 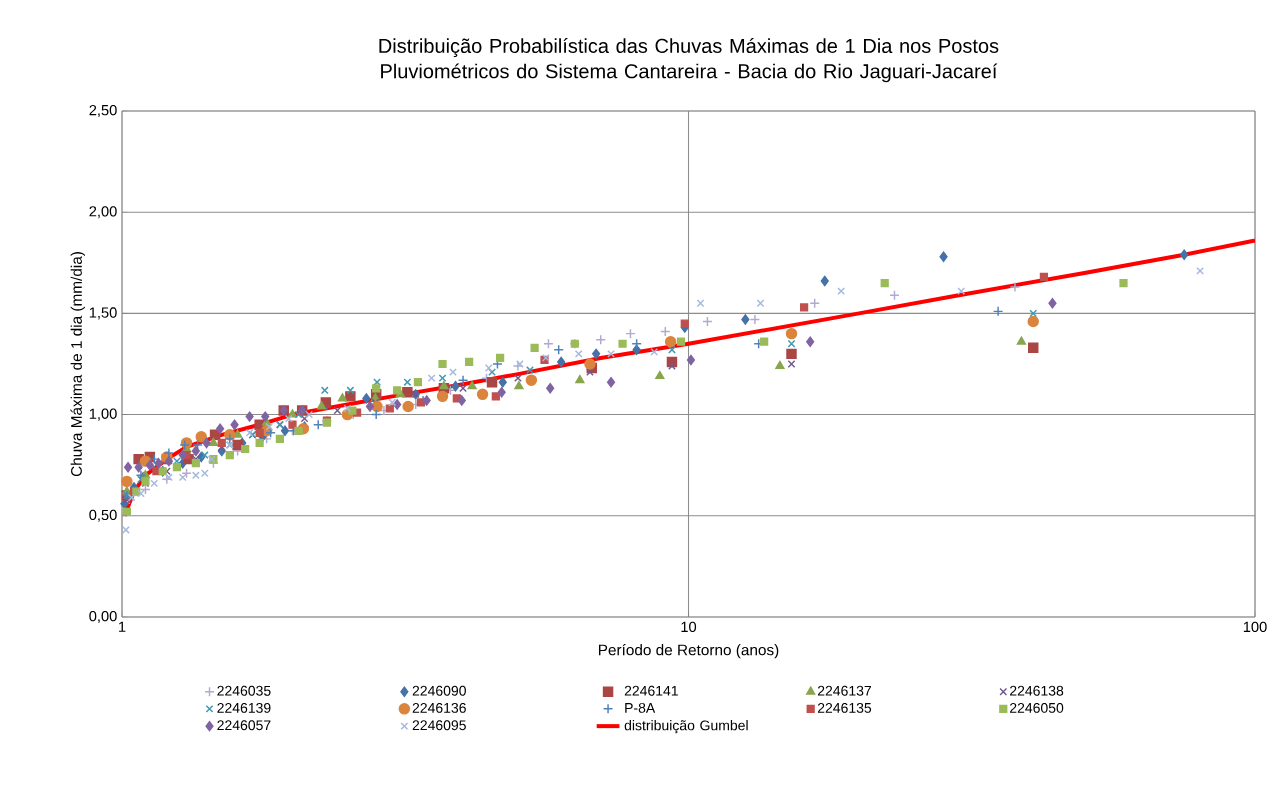 I want to click on chart-title: Distribuição Probabilística das Chuvas Máximas de 1 Dia nos Postos Pluviométricos do Sistema Cantareira - Bacia do Rio Jaguari-Jacareí, so click(x=689, y=60).